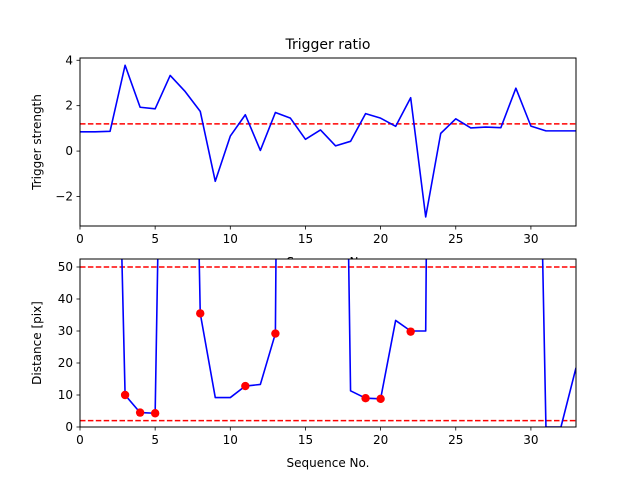 Image resolution: width=640 pixels, height=484 pixels. Describe the element at coordinates (65, 331) in the screenshot. I see `y-tick-label: 30` at that location.